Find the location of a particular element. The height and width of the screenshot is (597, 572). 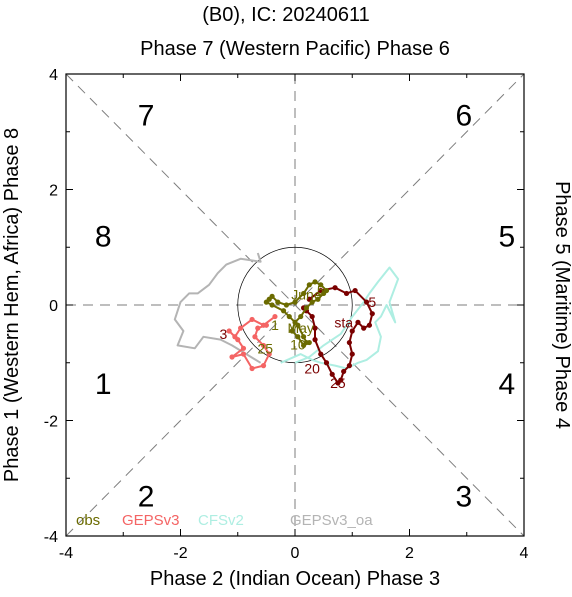

chart-title: (B0), IC: 20240611 is located at coordinates (286, 15).